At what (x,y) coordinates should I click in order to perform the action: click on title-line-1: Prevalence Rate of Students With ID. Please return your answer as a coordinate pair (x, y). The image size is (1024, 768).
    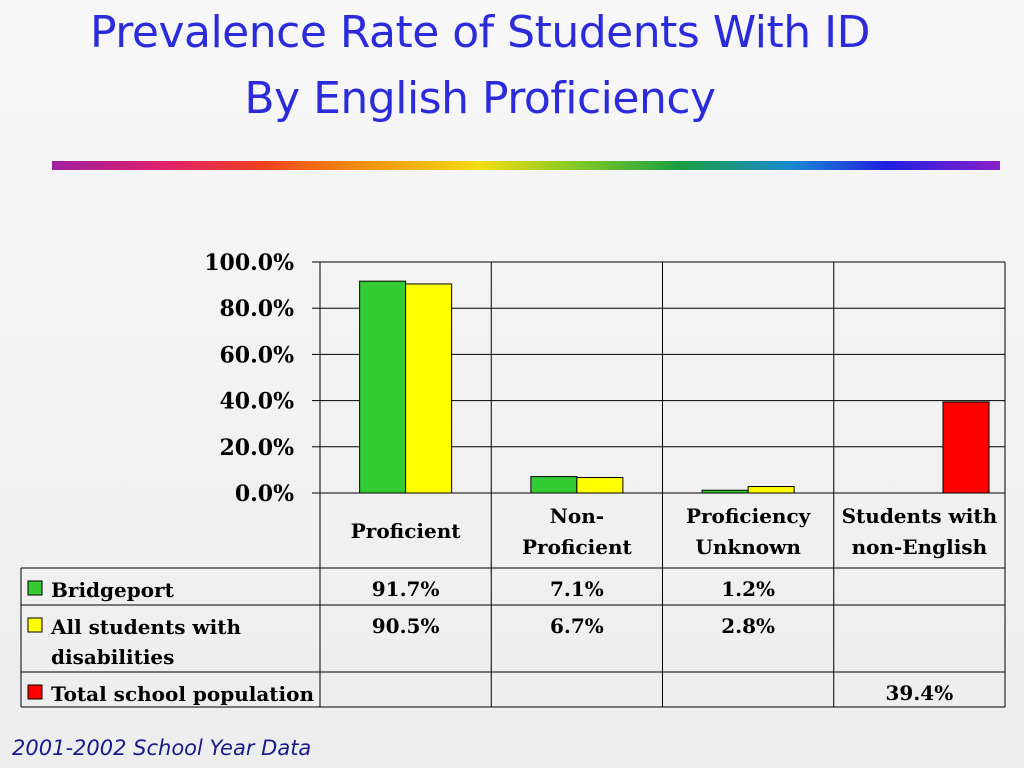
    Looking at the image, I should click on (480, 32).